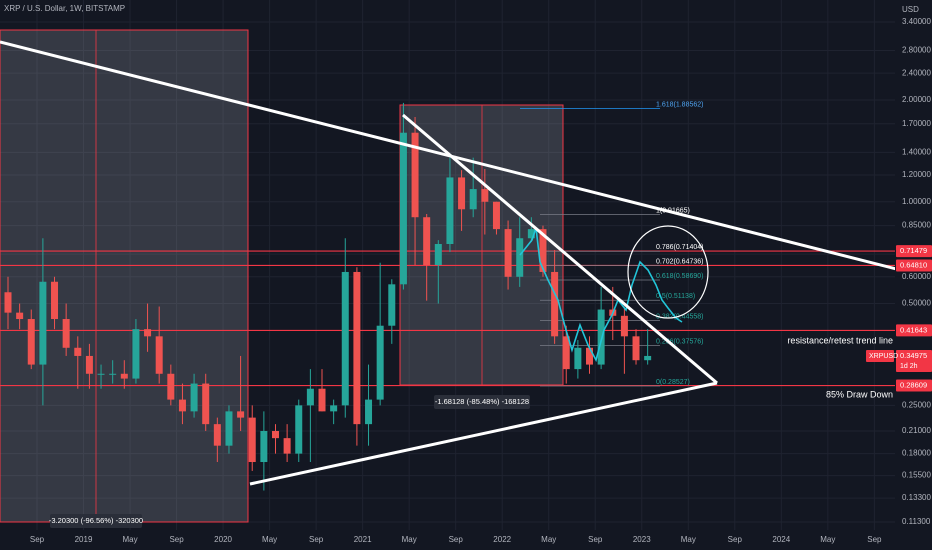 This screenshot has height=550, width=932. Describe the element at coordinates (679, 104) in the screenshot. I see `fib-label: 1.618(1.88562)` at that location.